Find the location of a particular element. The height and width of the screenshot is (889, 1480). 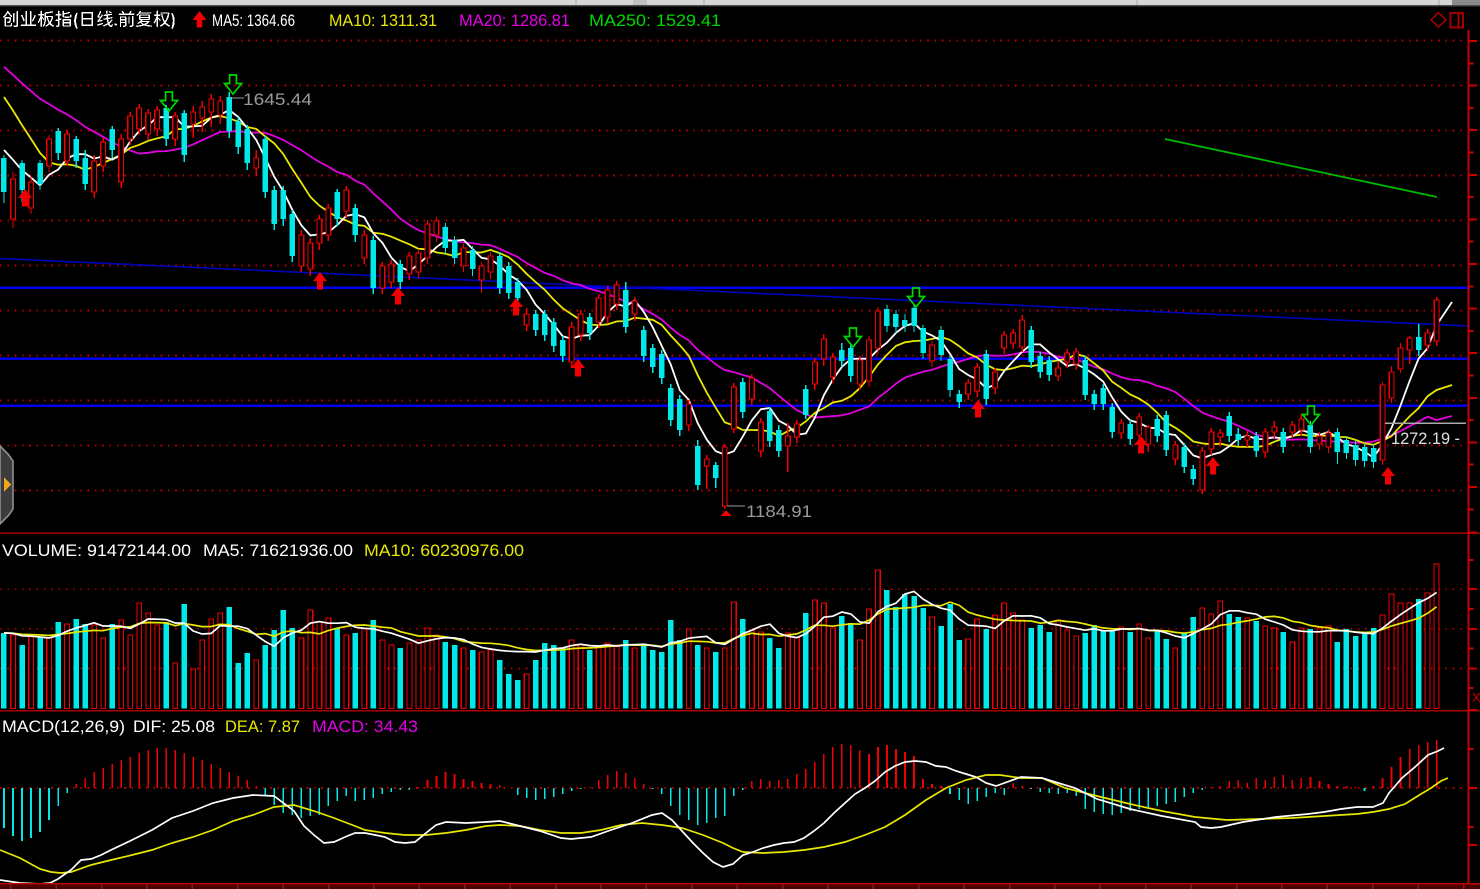

svg-text: MA250: 1529.41 is located at coordinates (655, 21).